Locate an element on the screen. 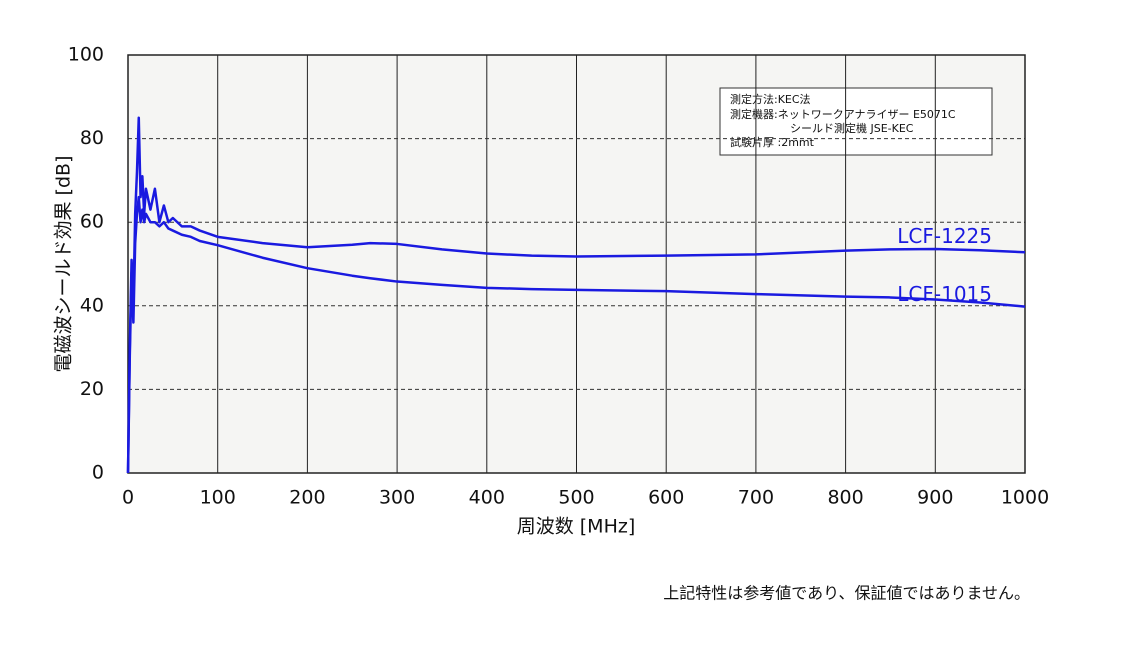 The width and height of the screenshot is (1128, 645). x-tick-label: 300 is located at coordinates (397, 498).